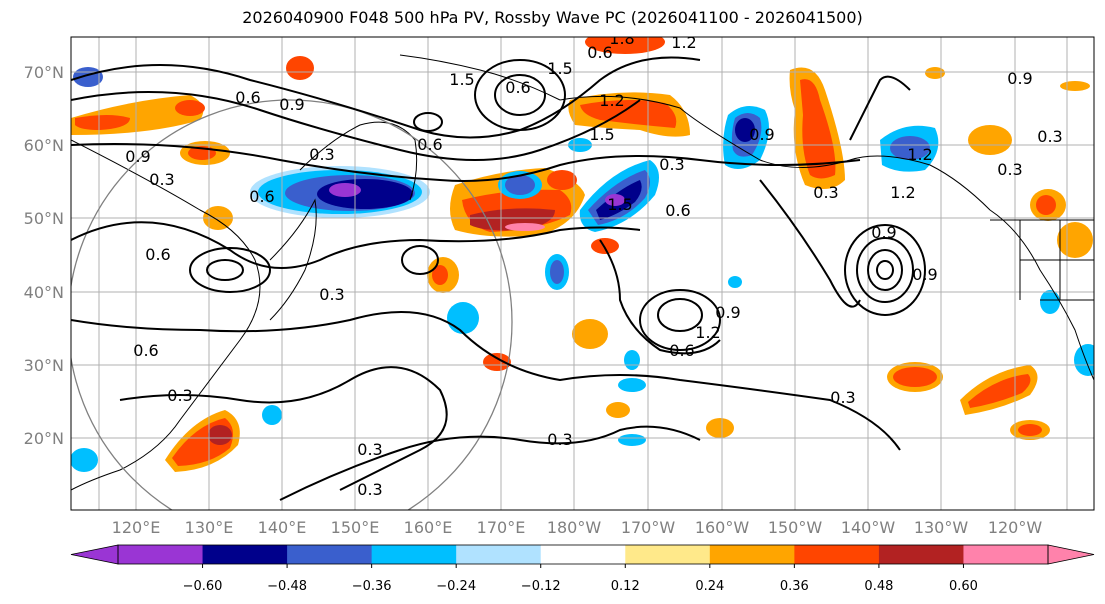 The image size is (1105, 604). What do you see at coordinates (941, 527) in the screenshot?
I see `longitude-label: 130°W` at bounding box center [941, 527].